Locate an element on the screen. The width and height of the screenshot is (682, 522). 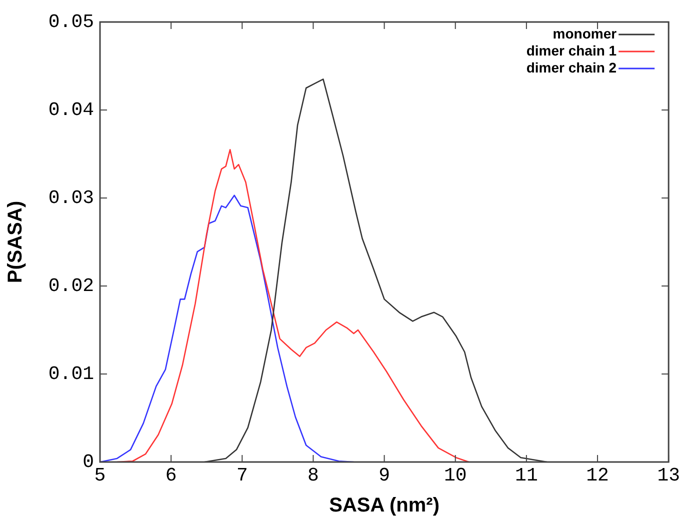
legend-label: monomer is located at coordinates (585, 33).